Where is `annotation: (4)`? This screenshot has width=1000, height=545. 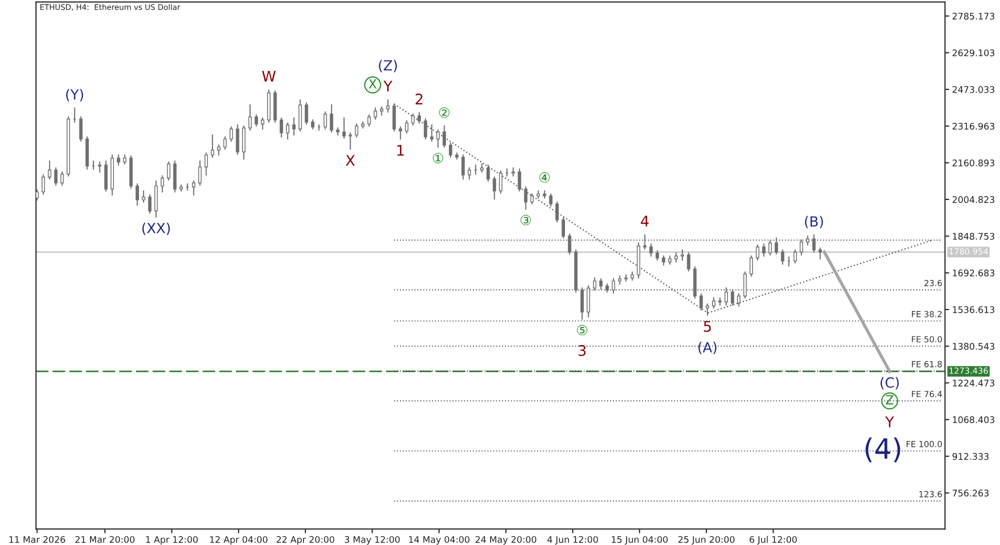
annotation: (4) is located at coordinates (883, 450).